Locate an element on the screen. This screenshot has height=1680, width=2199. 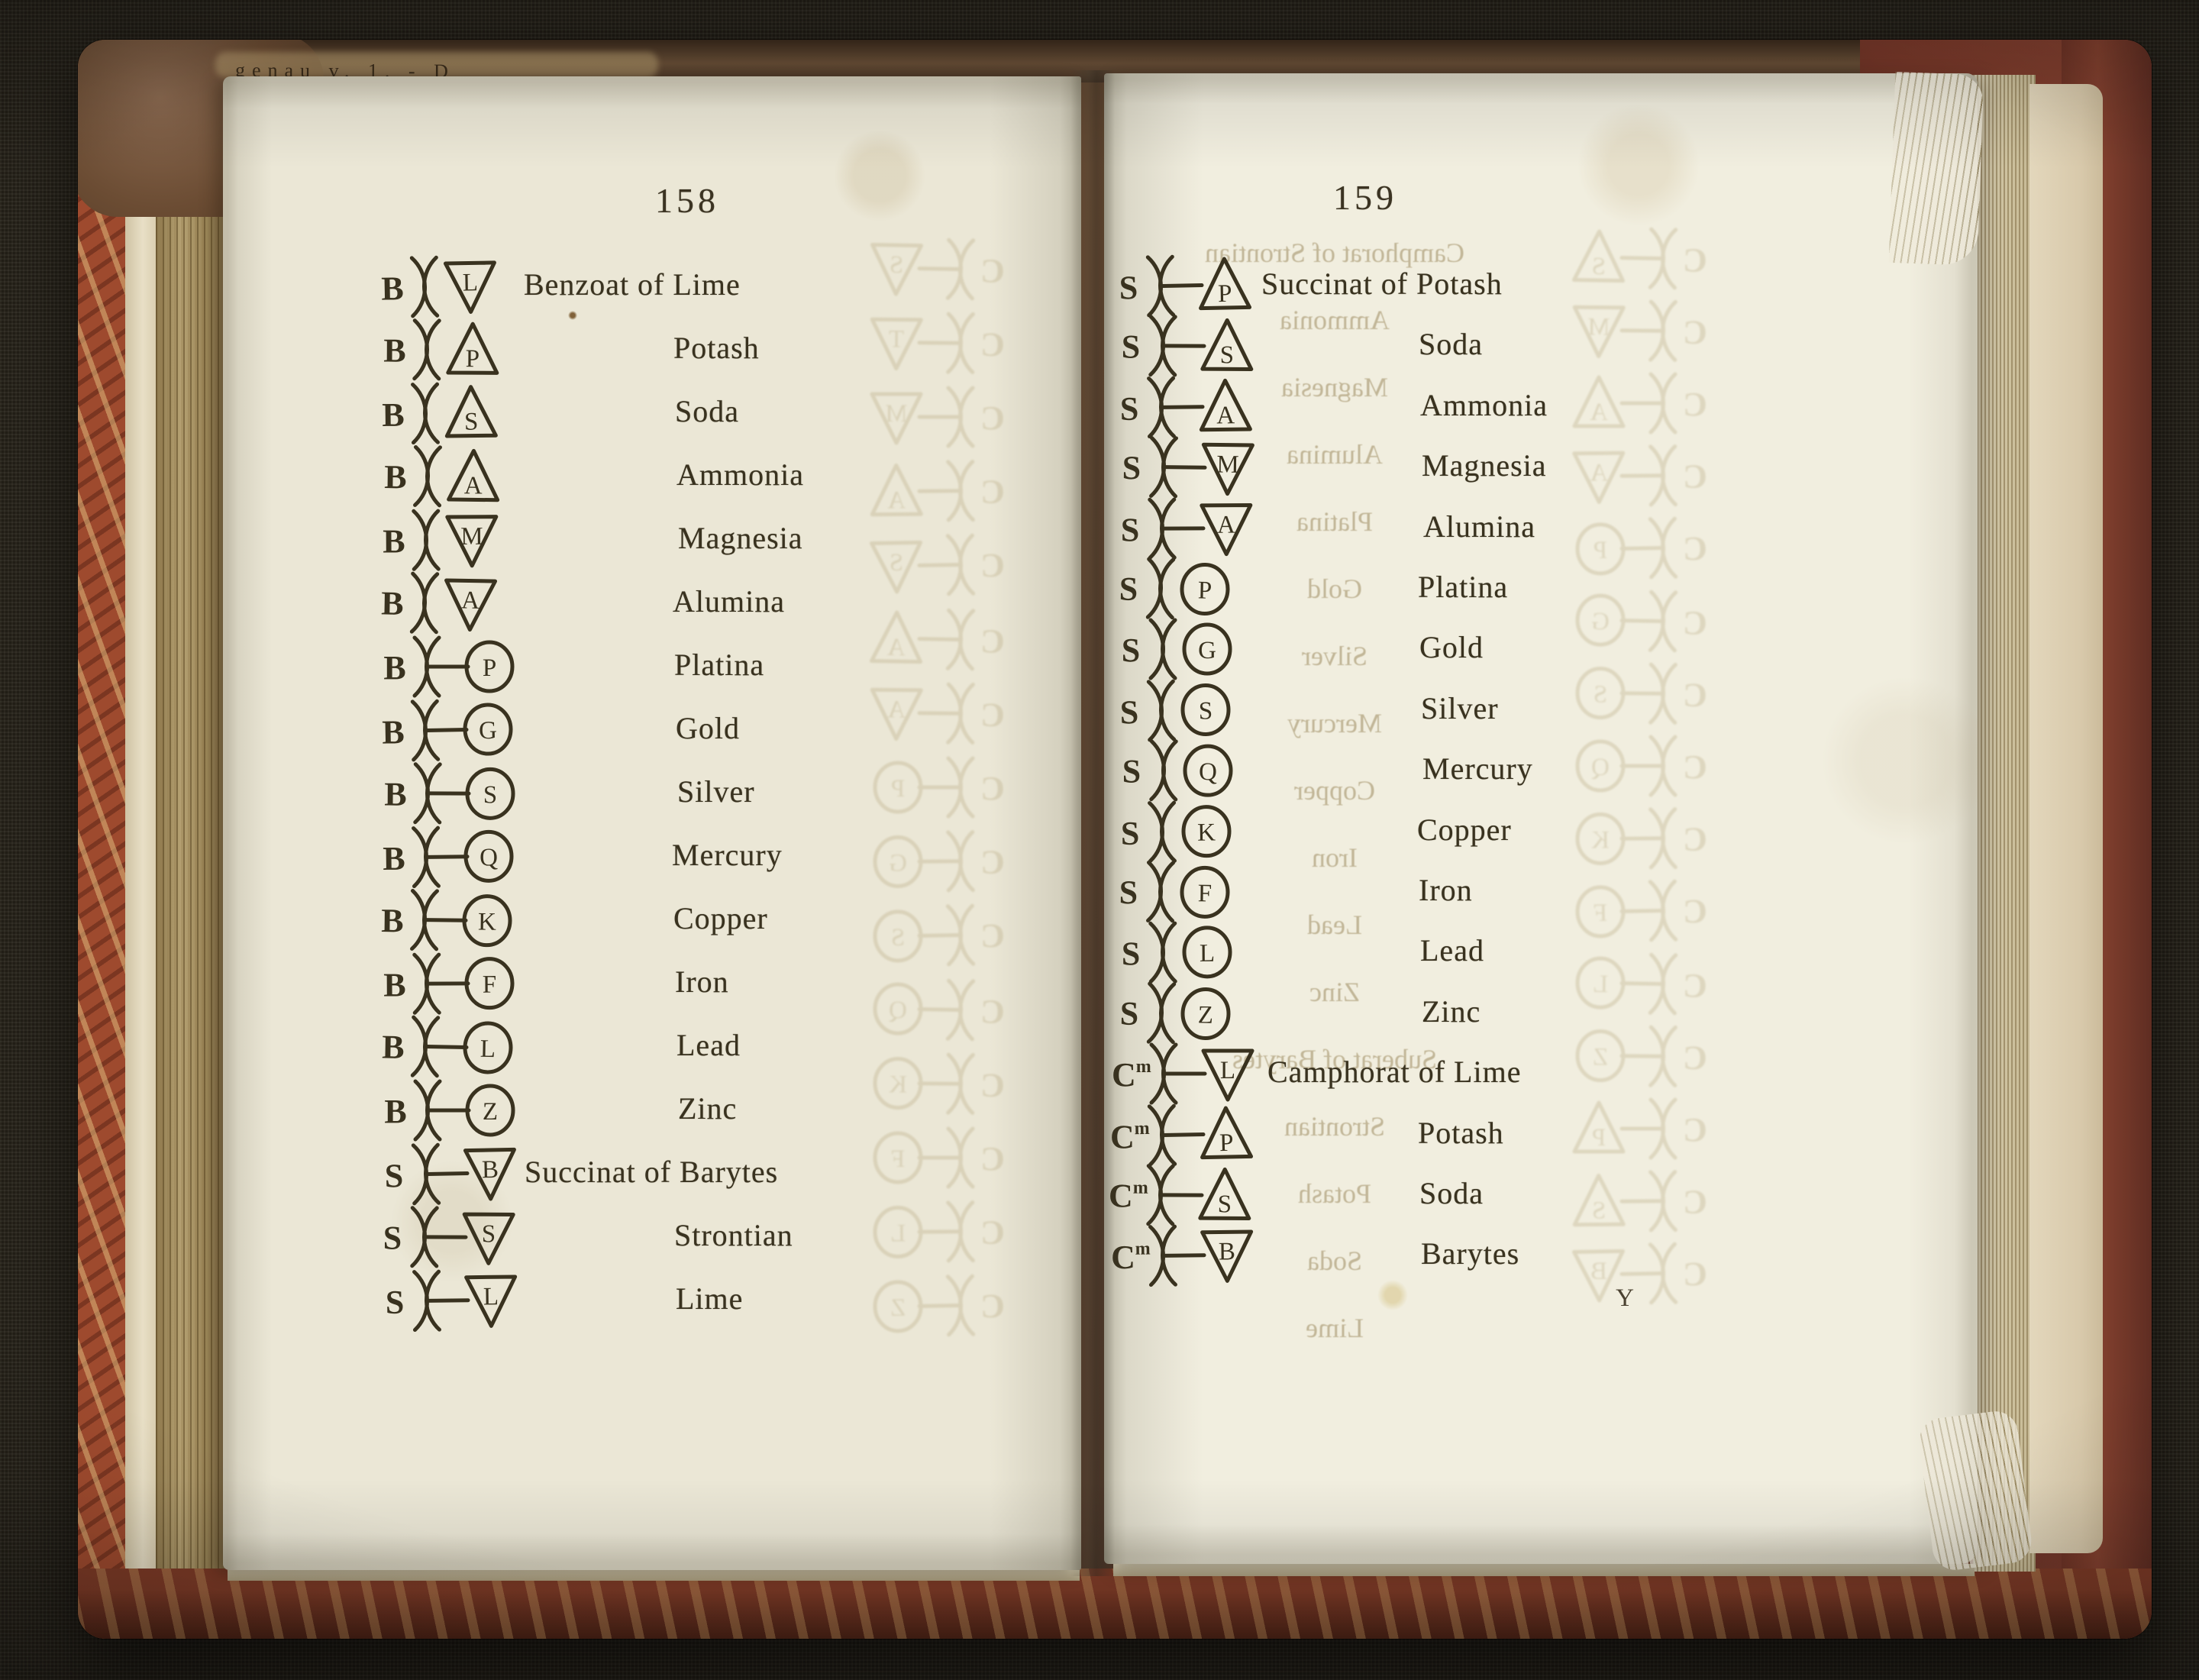
symbol-row: S Q Mercury is located at coordinates (1100, 771).